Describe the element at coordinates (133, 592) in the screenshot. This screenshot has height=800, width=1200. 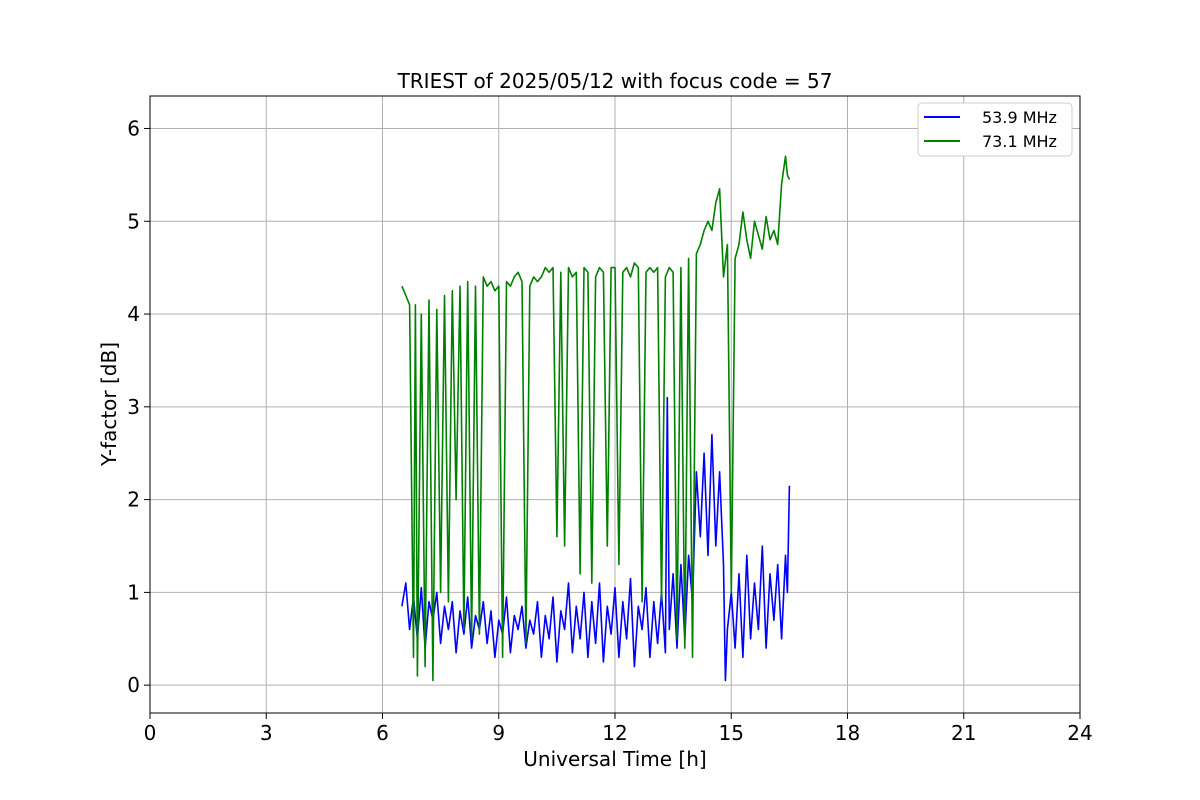
I see `y-tick-label: 1` at that location.